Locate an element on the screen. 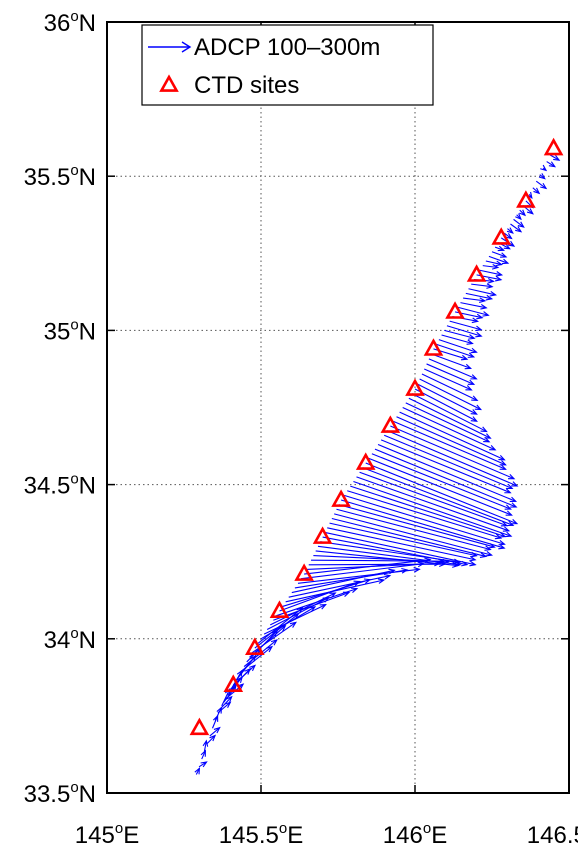 The height and width of the screenshot is (849, 578). x-tick-labels: 145oE 145.5oE 146oE 146.5oE is located at coordinates (326, 834).